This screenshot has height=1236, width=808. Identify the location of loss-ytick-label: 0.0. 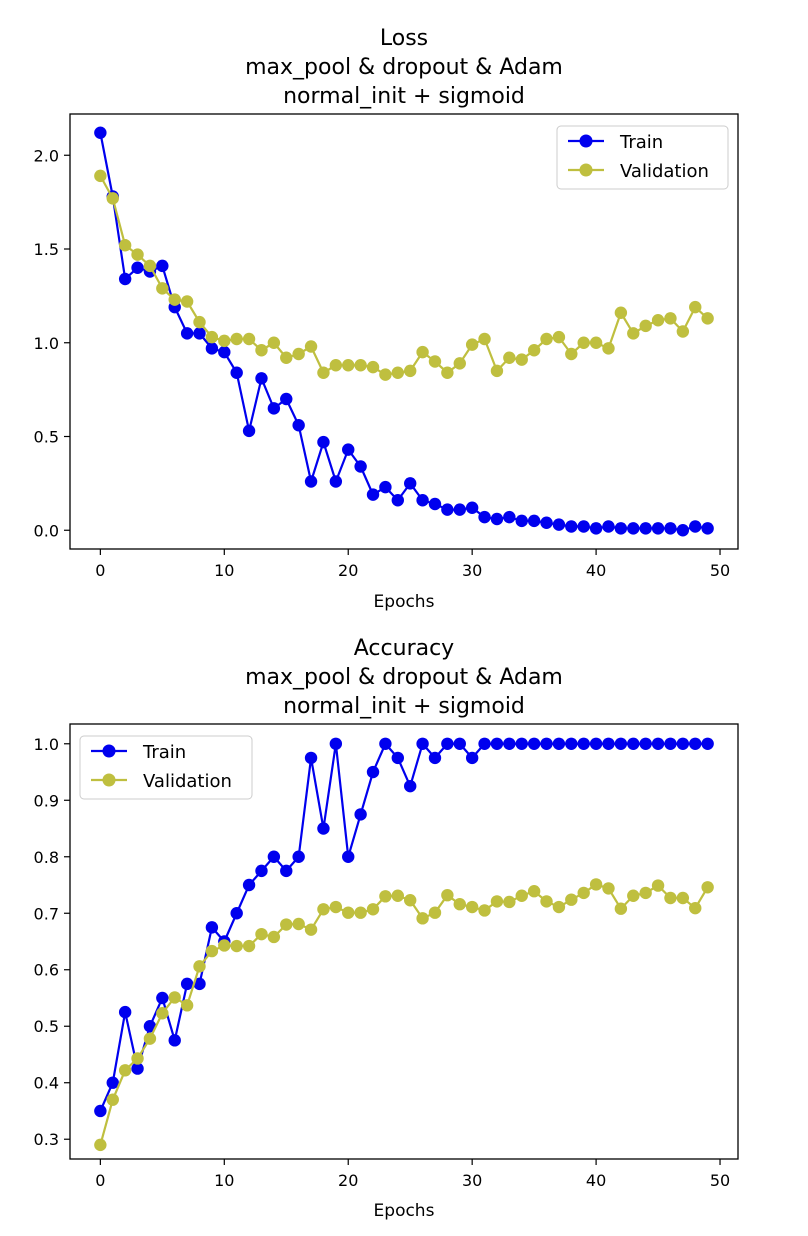
(46, 530).